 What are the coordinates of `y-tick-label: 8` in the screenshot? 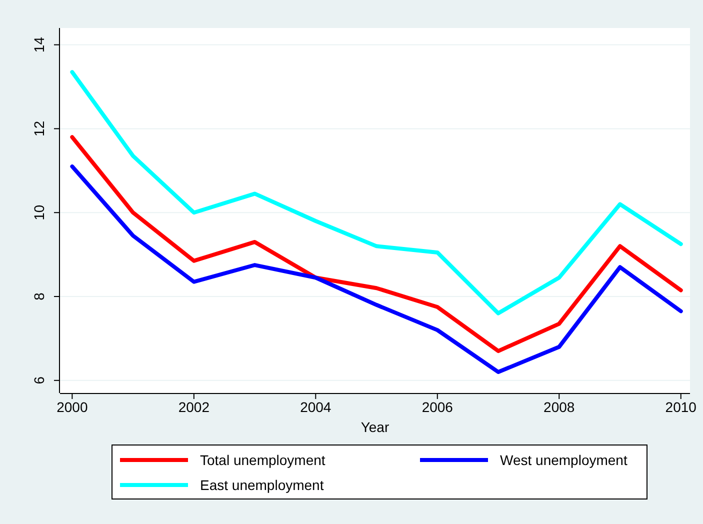 It's located at (39, 296).